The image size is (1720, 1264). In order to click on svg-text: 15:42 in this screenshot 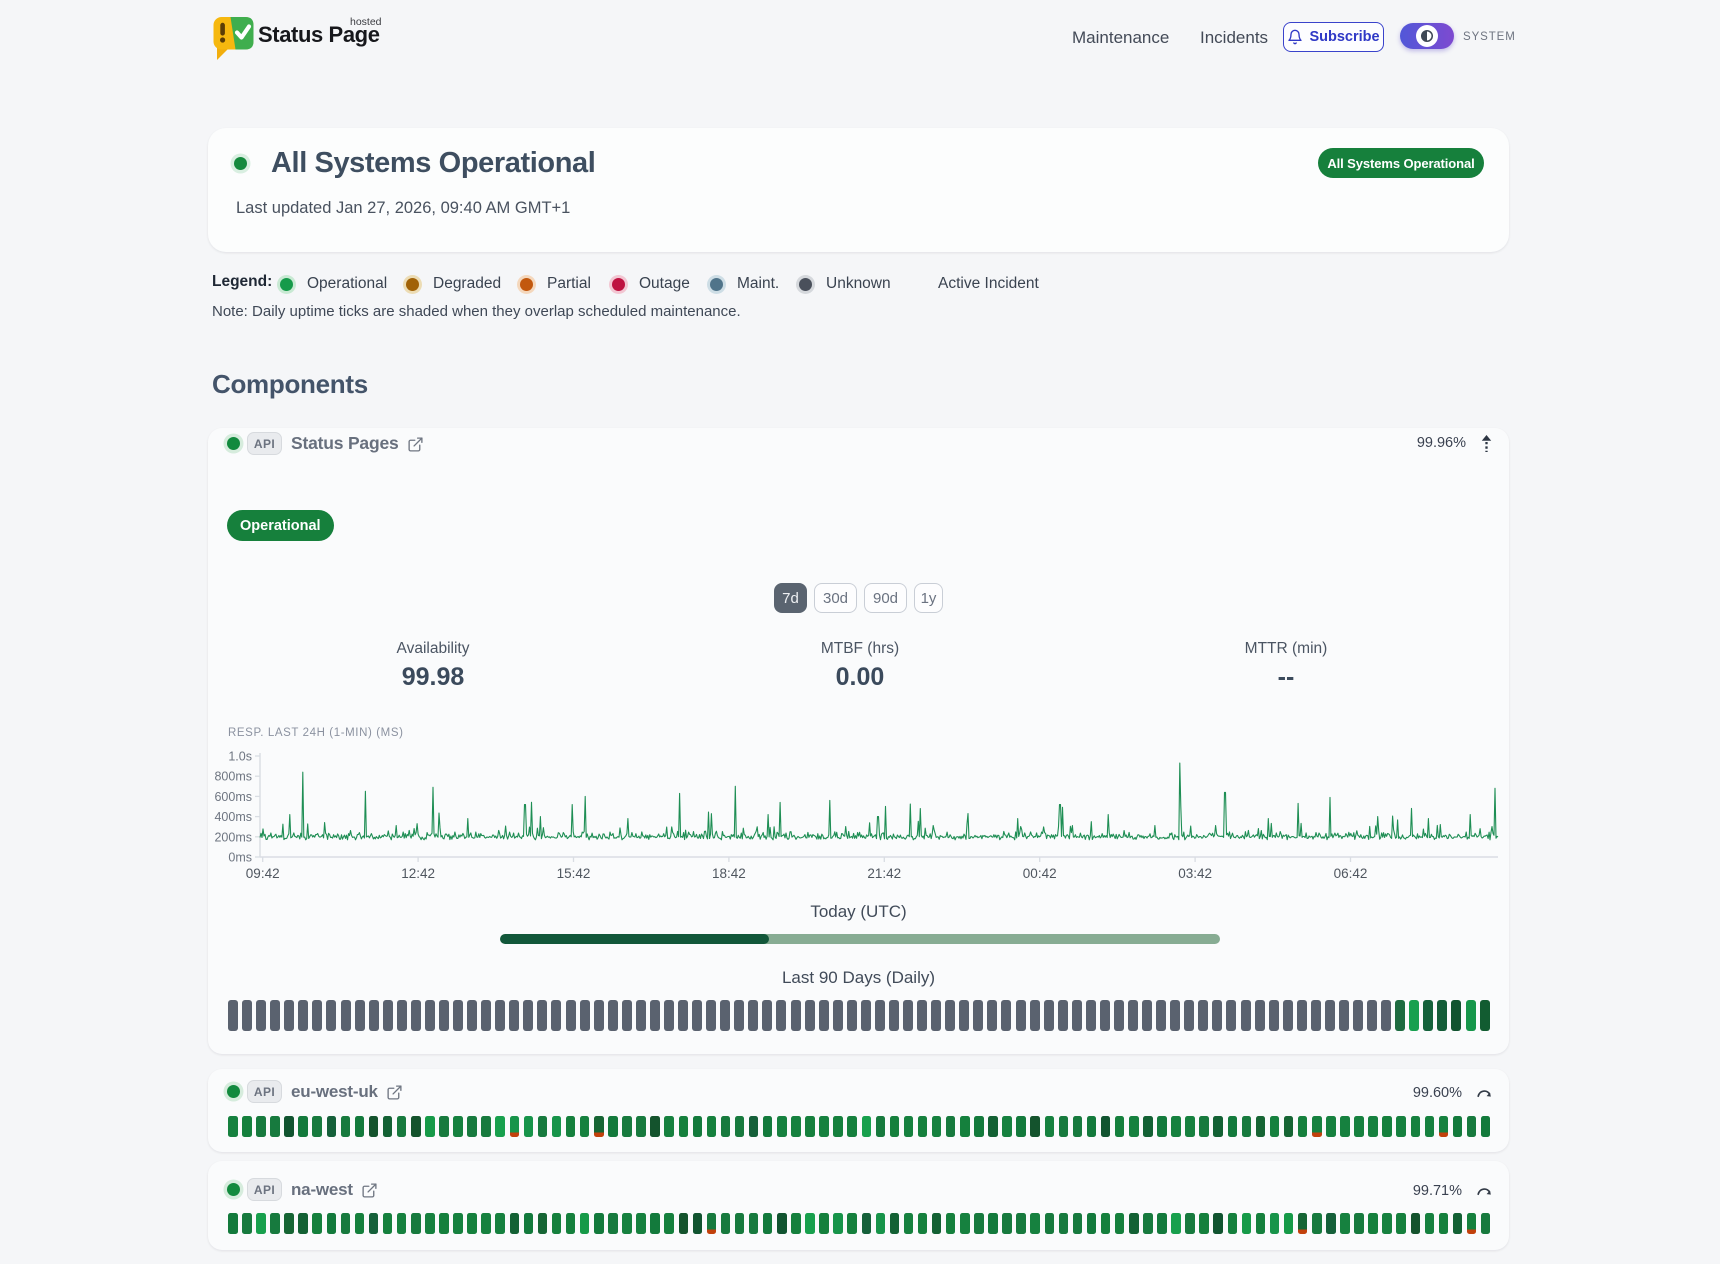, I will do `click(574, 873)`.